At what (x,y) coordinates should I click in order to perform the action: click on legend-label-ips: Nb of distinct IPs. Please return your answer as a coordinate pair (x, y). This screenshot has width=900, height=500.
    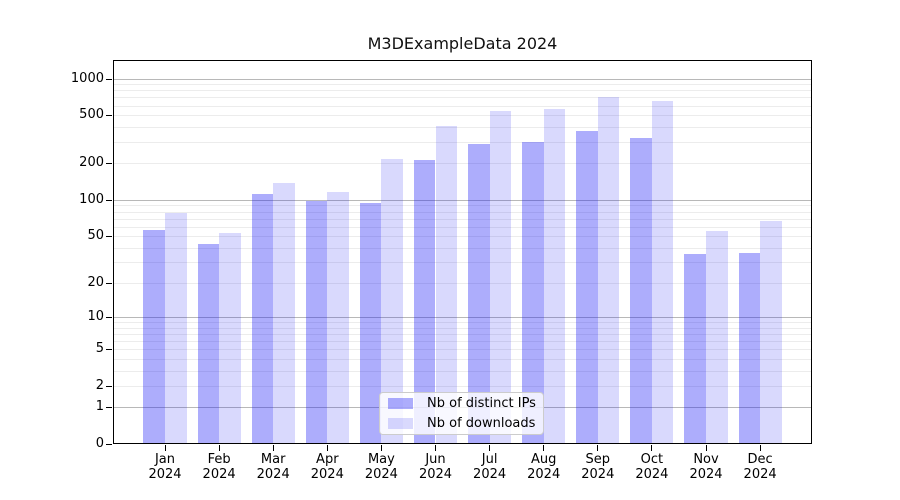
    Looking at the image, I should click on (481, 403).